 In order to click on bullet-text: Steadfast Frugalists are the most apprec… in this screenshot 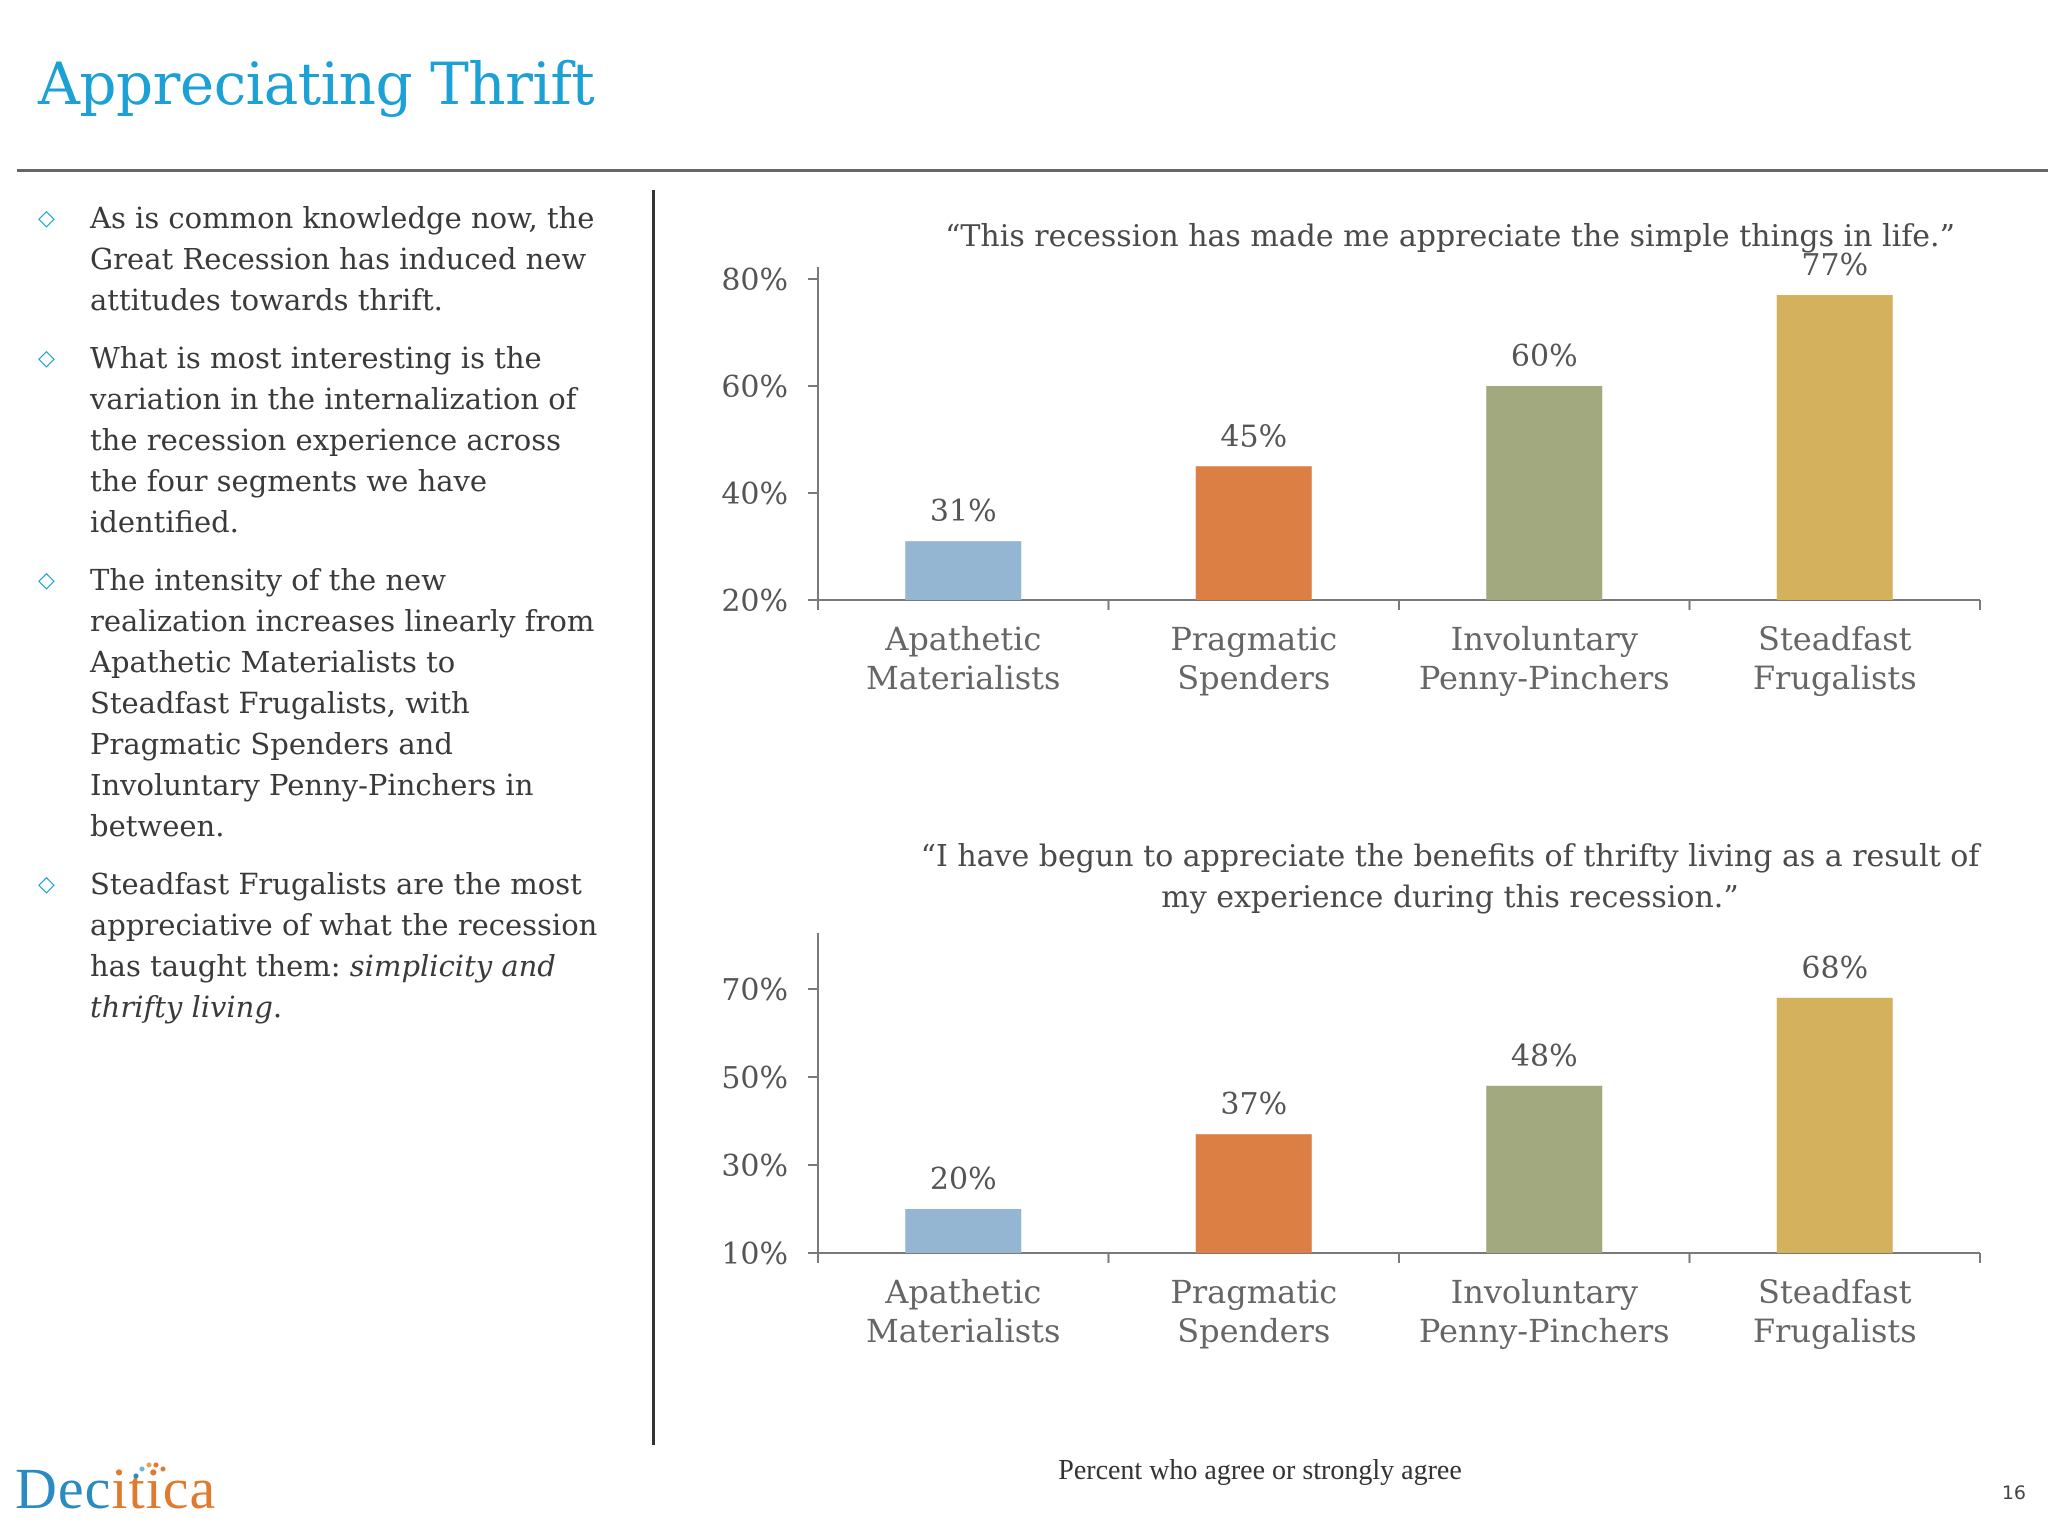, I will do `click(344, 925)`.